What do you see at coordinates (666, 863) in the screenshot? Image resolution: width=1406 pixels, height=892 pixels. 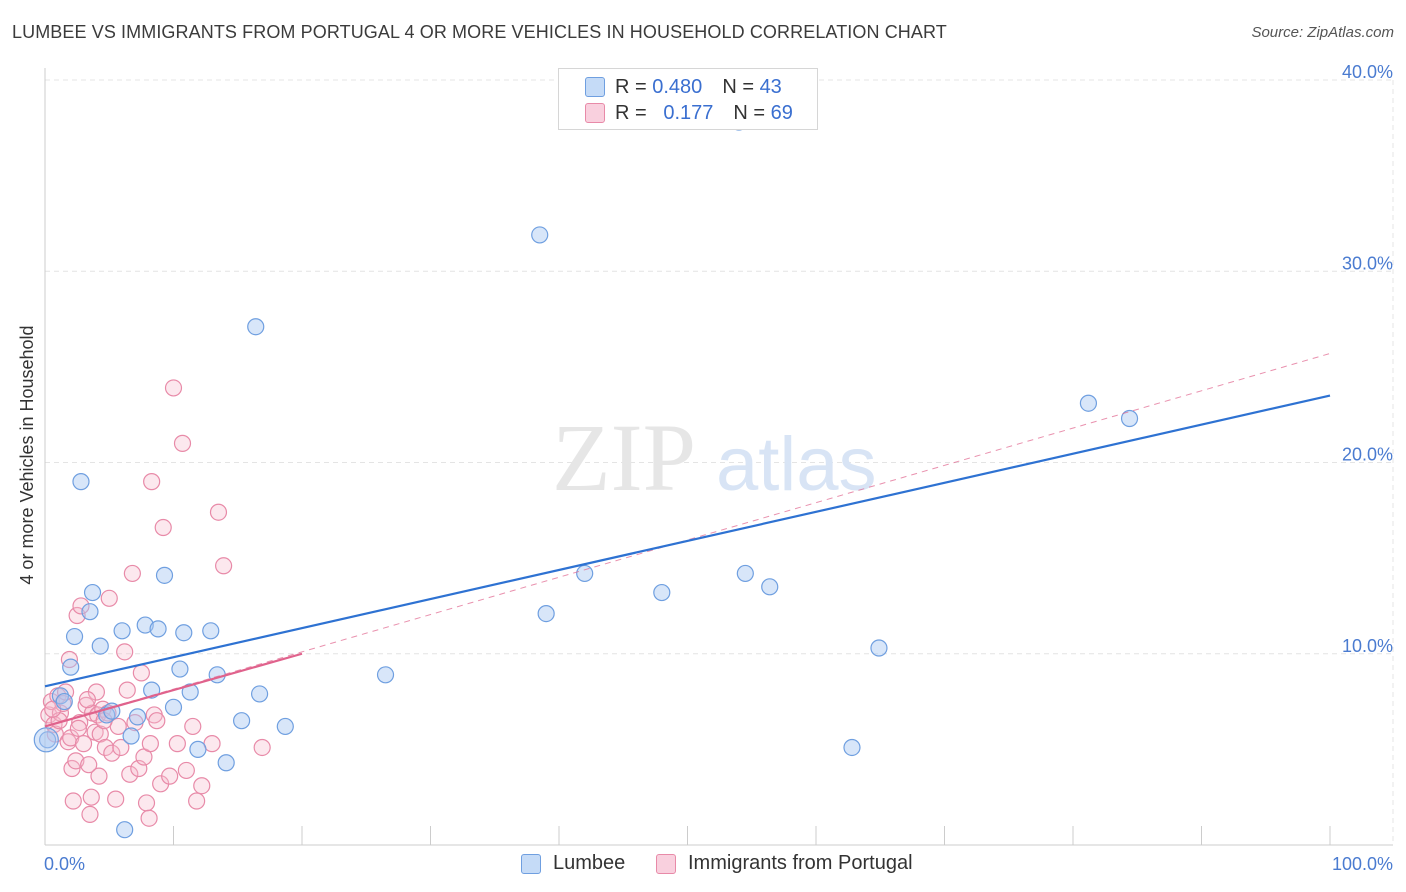 I see `legend-swatch-portugal` at bounding box center [666, 863].